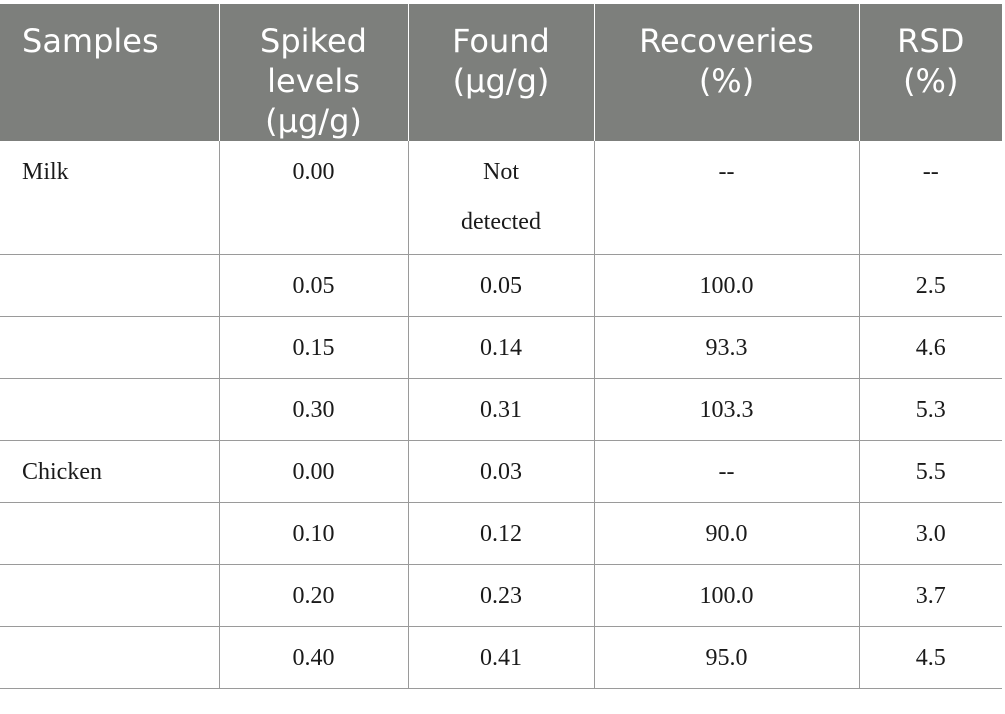 Image resolution: width=1005 pixels, height=714 pixels. Describe the element at coordinates (110, 72) in the screenshot. I see `header-samples: Samples` at that location.